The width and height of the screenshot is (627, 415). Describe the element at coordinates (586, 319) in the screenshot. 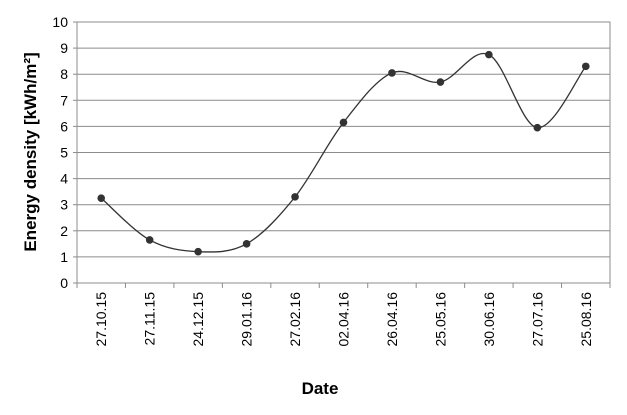

I see `x-tick-label: 25.08.16` at that location.